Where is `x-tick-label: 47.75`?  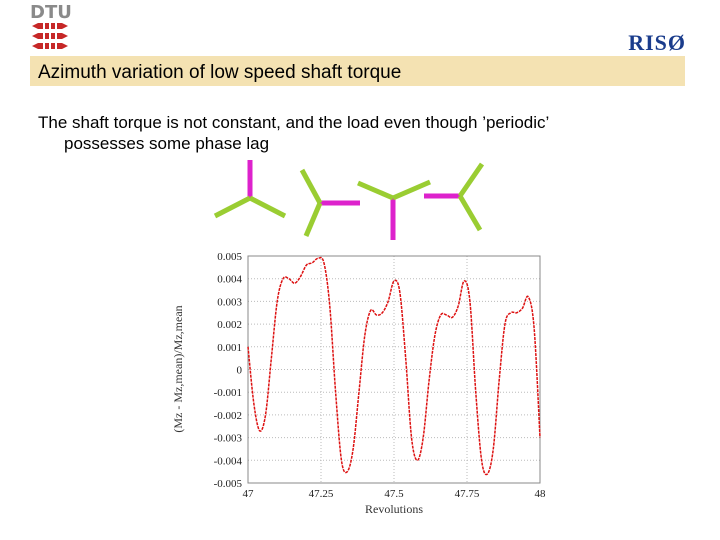
x-tick-label: 47.75 is located at coordinates (467, 494).